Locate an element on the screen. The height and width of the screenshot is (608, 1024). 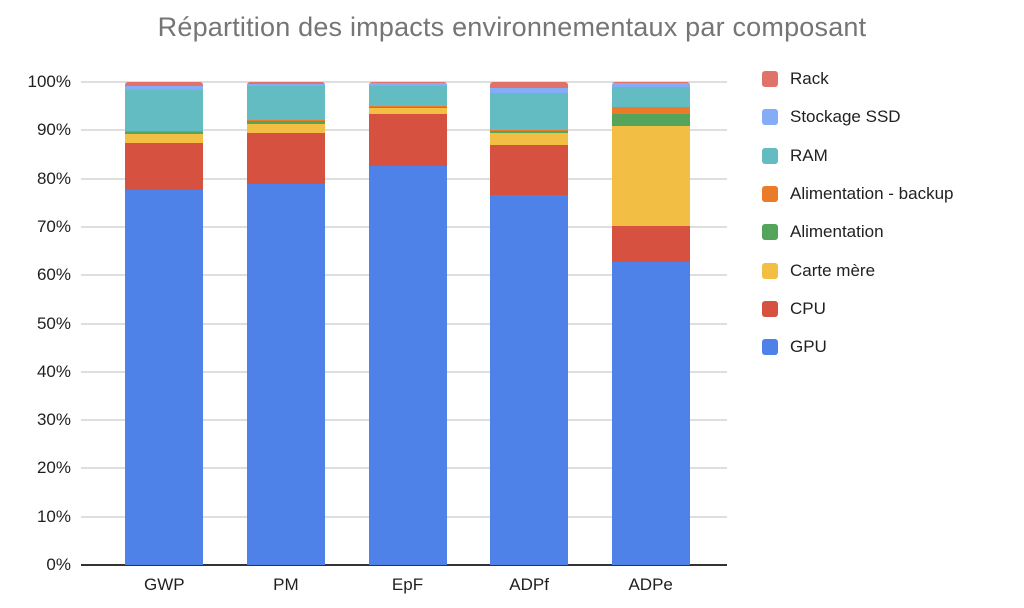
y-axis-tick-label: 90% is located at coordinates (53, 130).